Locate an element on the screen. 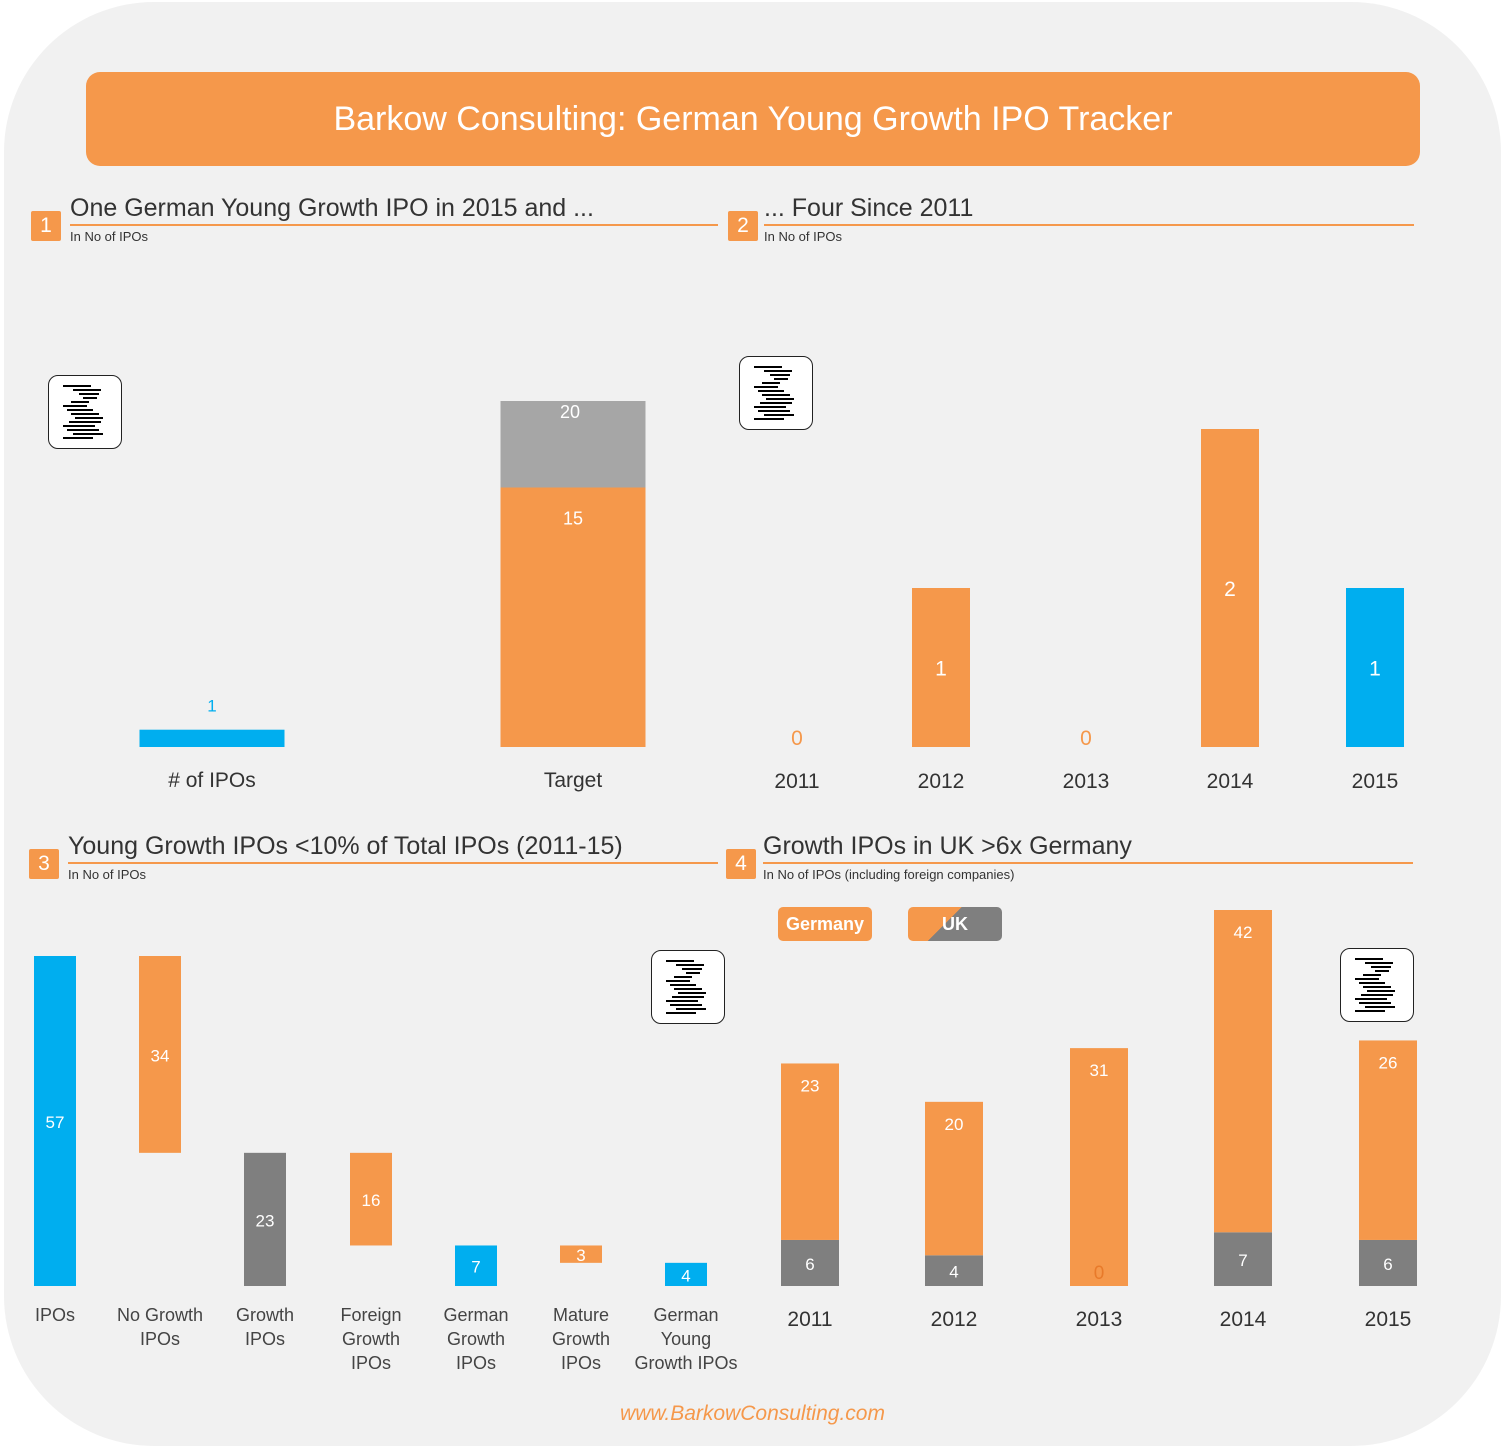  data-label: 3 is located at coordinates (580, 1255).